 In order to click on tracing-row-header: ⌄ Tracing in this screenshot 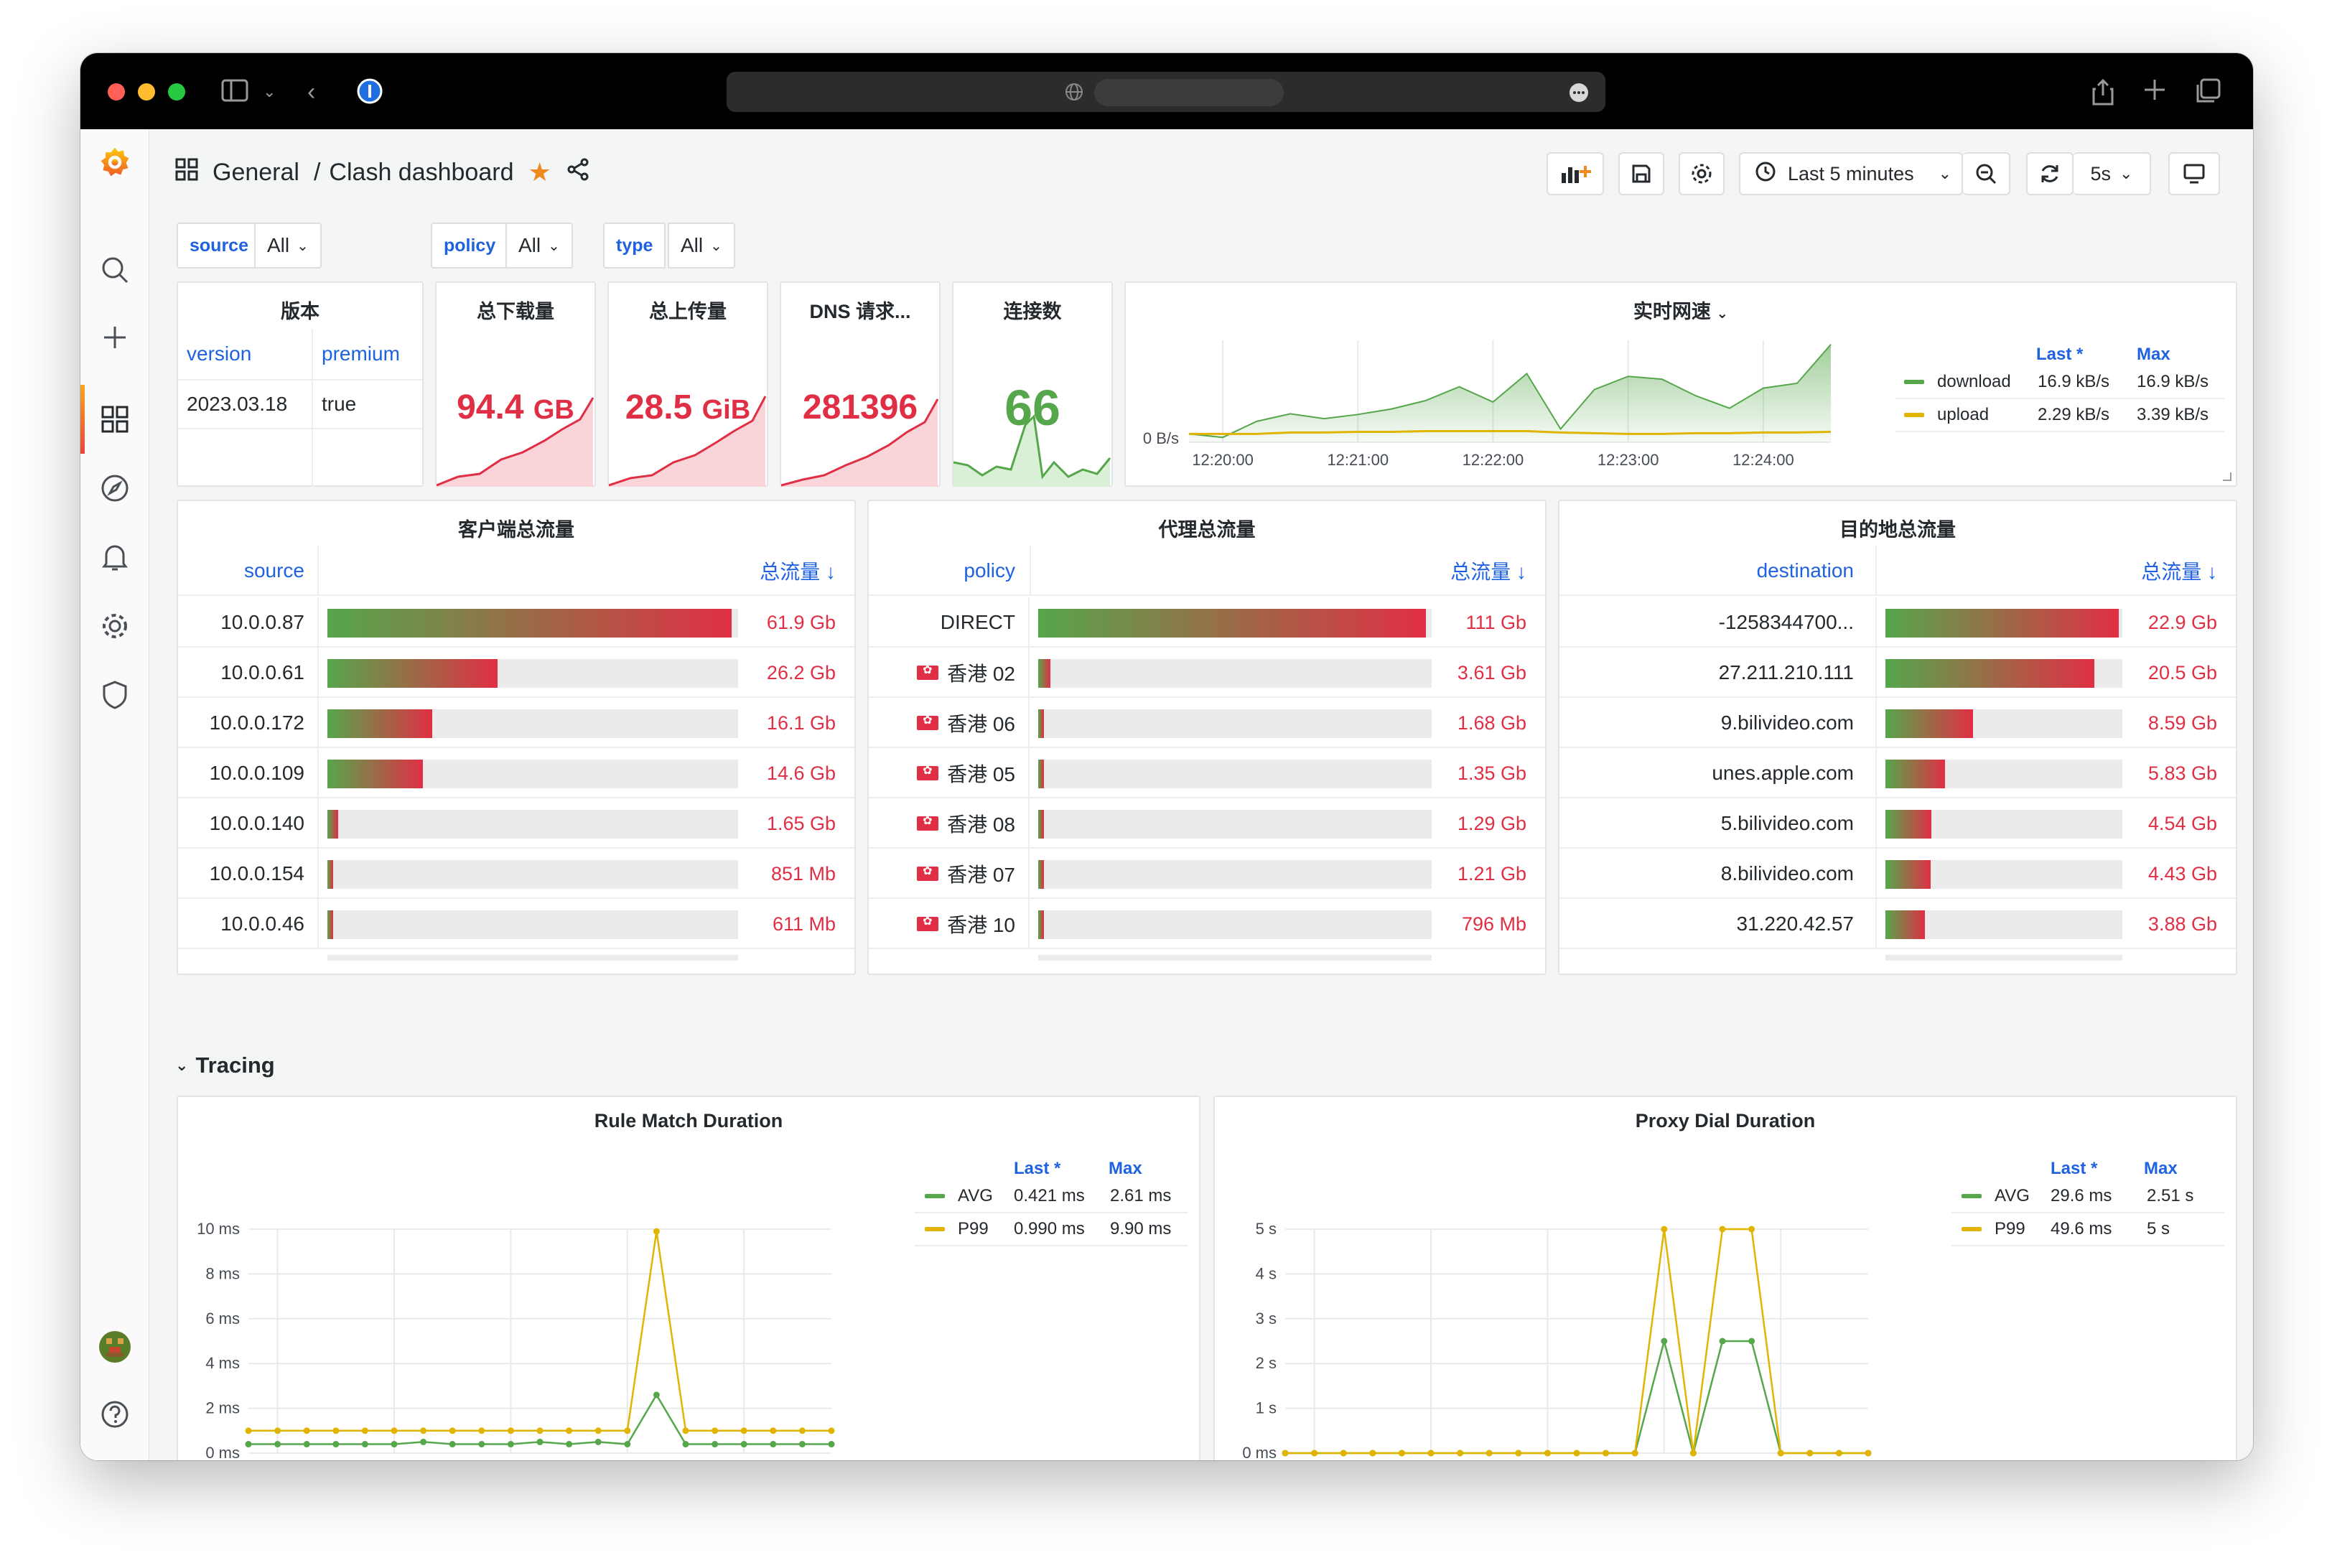, I will do `click(225, 1065)`.